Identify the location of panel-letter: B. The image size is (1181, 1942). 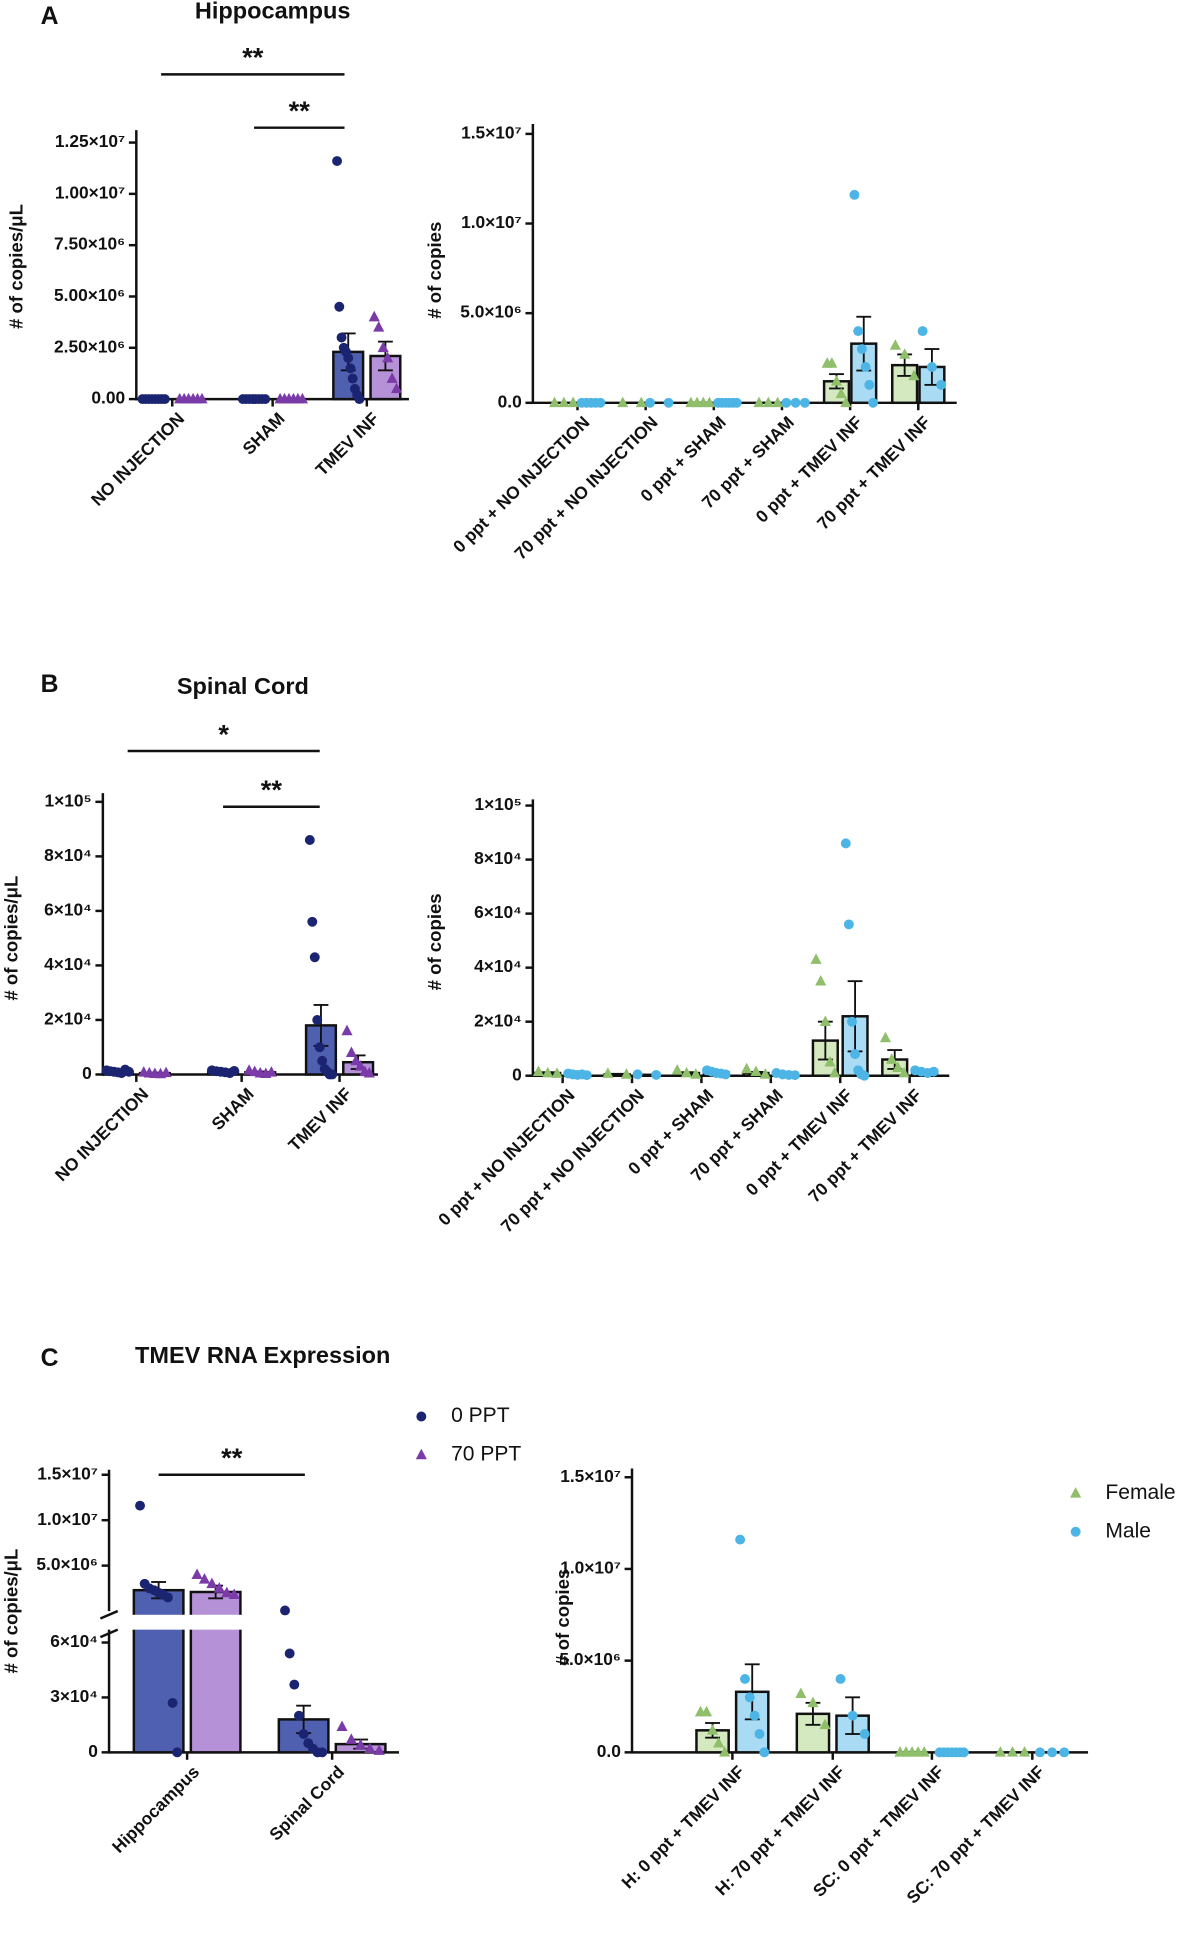
(50, 684).